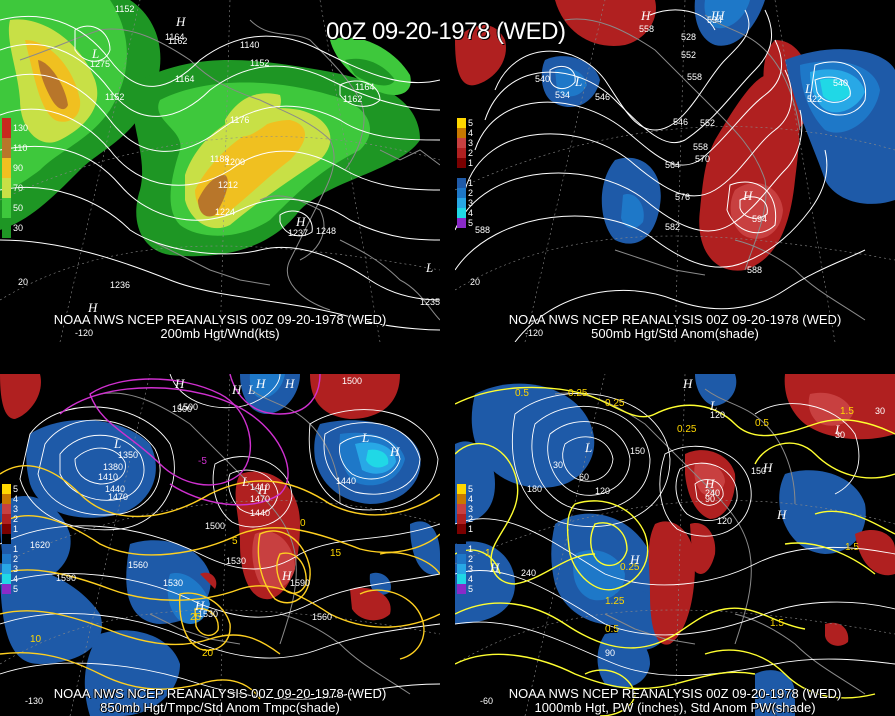 The image size is (895, 716). I want to click on pw-label: 1.5, so click(847, 411).